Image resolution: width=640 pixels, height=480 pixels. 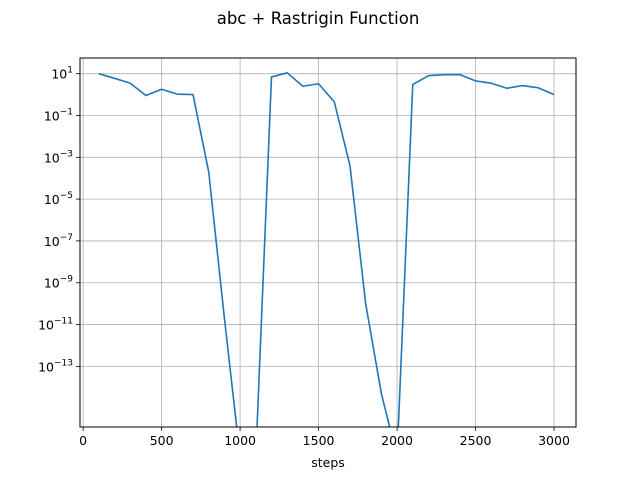 I want to click on y-tick-label: 10⁻¹³, so click(x=55, y=366).